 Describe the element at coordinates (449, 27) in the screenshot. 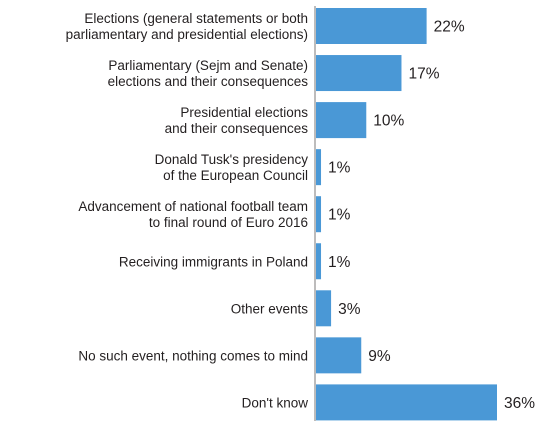

I see `value-label: 22%` at that location.